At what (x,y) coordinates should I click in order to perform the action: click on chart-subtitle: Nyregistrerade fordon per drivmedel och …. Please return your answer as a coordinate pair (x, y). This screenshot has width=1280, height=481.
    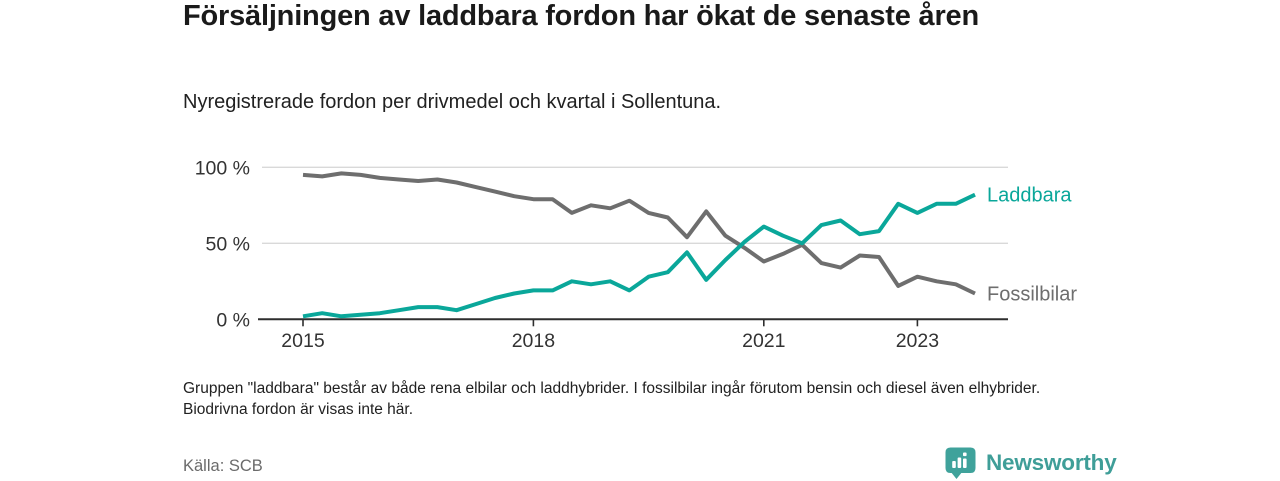
    Looking at the image, I should click on (452, 102).